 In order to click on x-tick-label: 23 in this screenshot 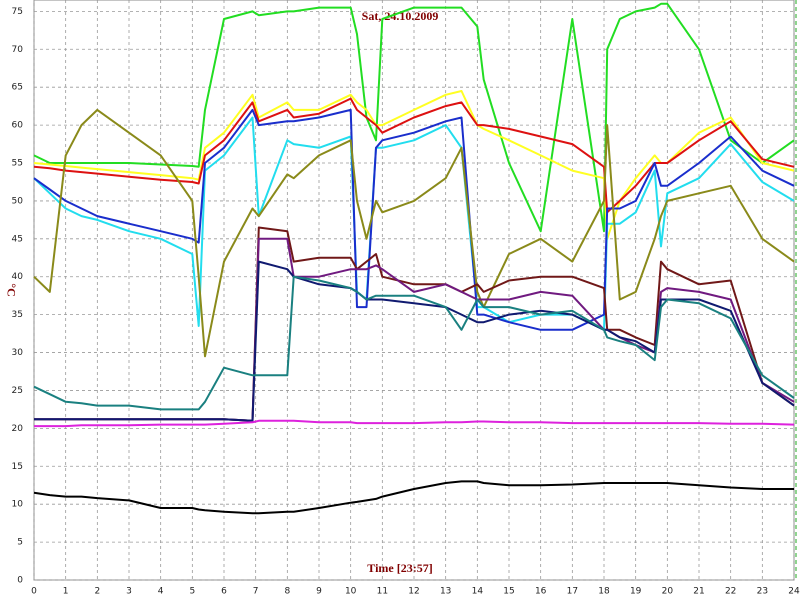, I will do `click(762, 592)`.